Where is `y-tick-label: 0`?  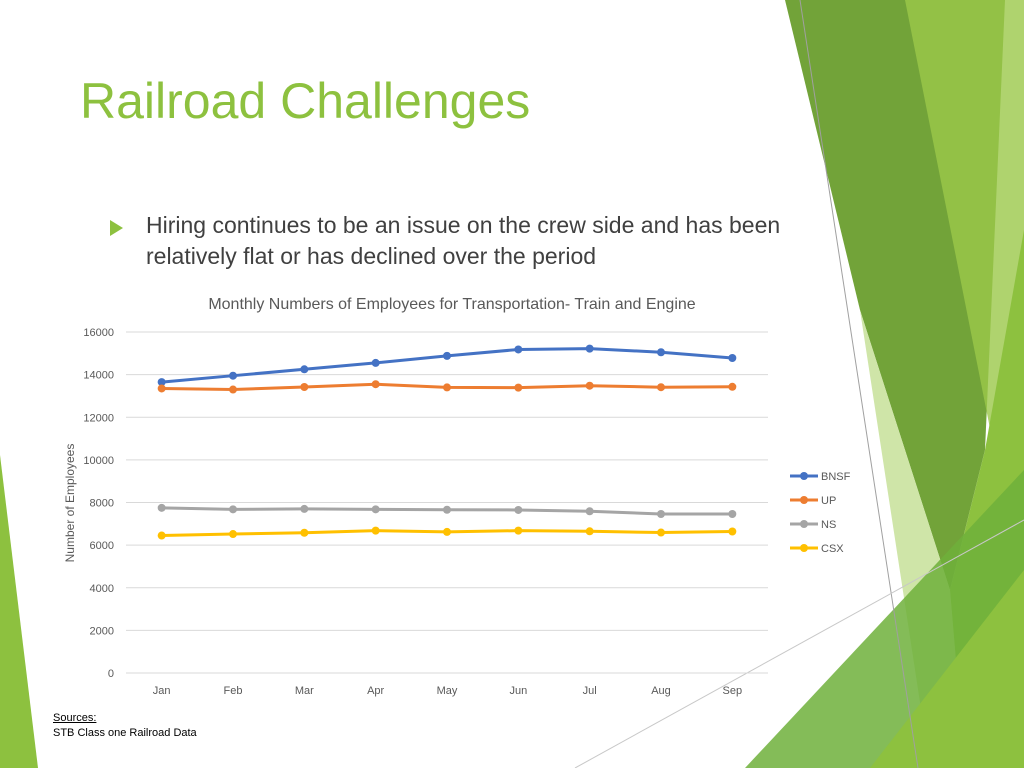 y-tick-label: 0 is located at coordinates (111, 674).